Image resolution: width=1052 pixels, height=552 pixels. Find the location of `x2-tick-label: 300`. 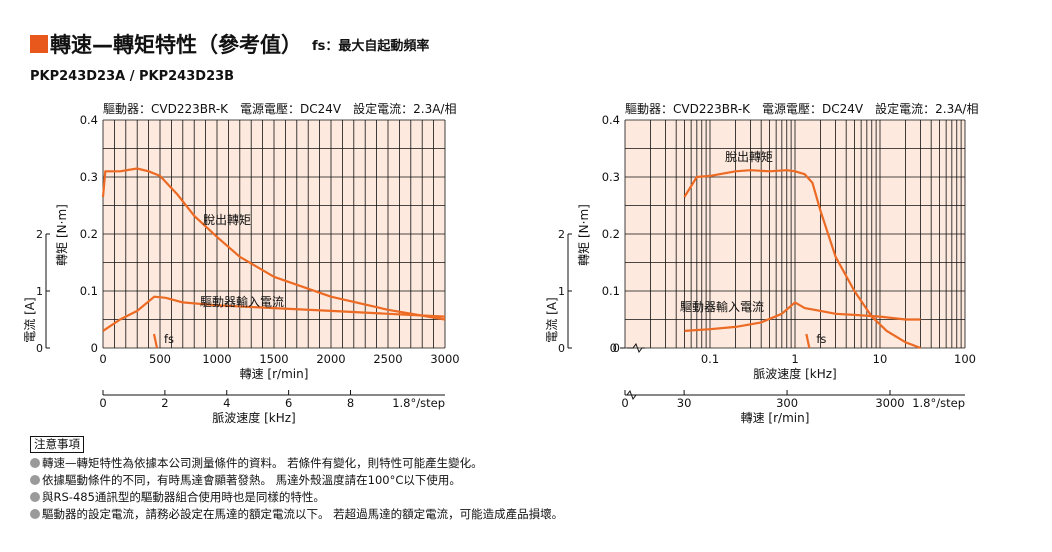

x2-tick-label: 300 is located at coordinates (787, 403).